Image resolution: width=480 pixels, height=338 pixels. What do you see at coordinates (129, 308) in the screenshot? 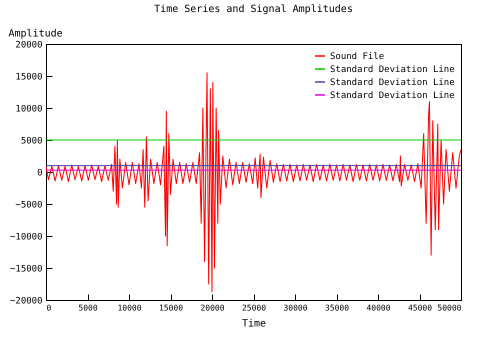
I see `x-tick-label: 10000` at bounding box center [129, 308].